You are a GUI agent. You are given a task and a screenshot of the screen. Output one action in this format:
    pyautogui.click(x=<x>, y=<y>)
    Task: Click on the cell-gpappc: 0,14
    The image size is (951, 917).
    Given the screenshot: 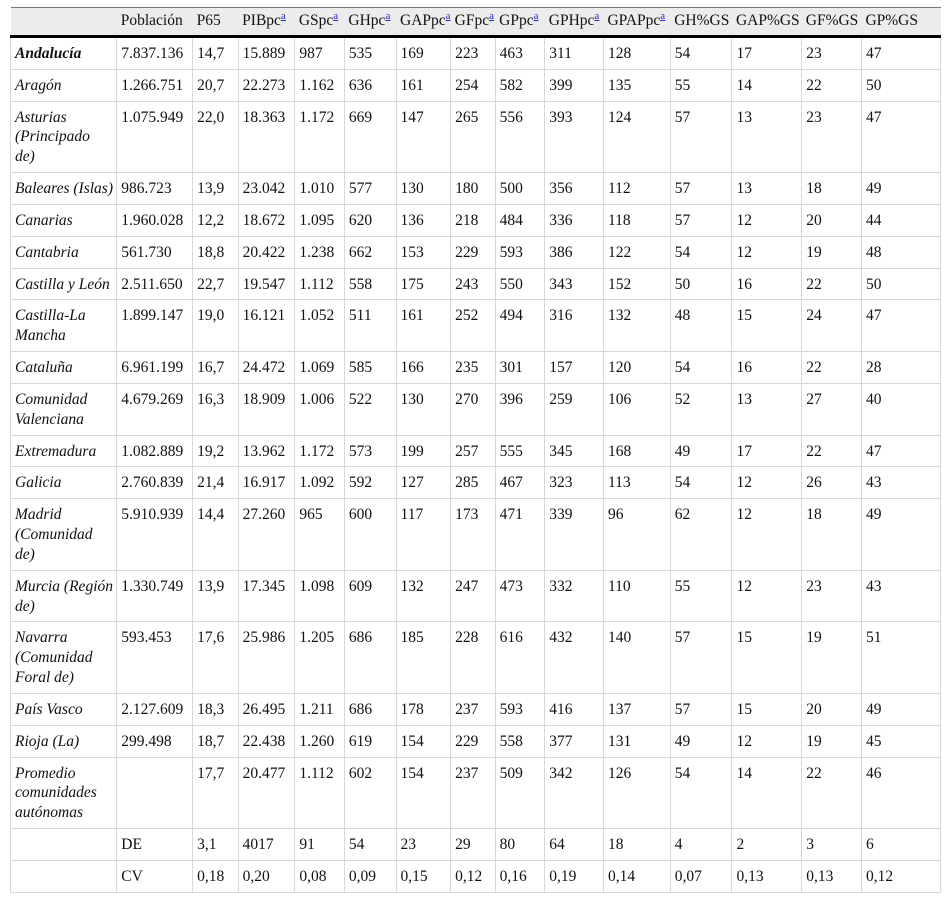 What is the action you would take?
    pyautogui.click(x=636, y=876)
    